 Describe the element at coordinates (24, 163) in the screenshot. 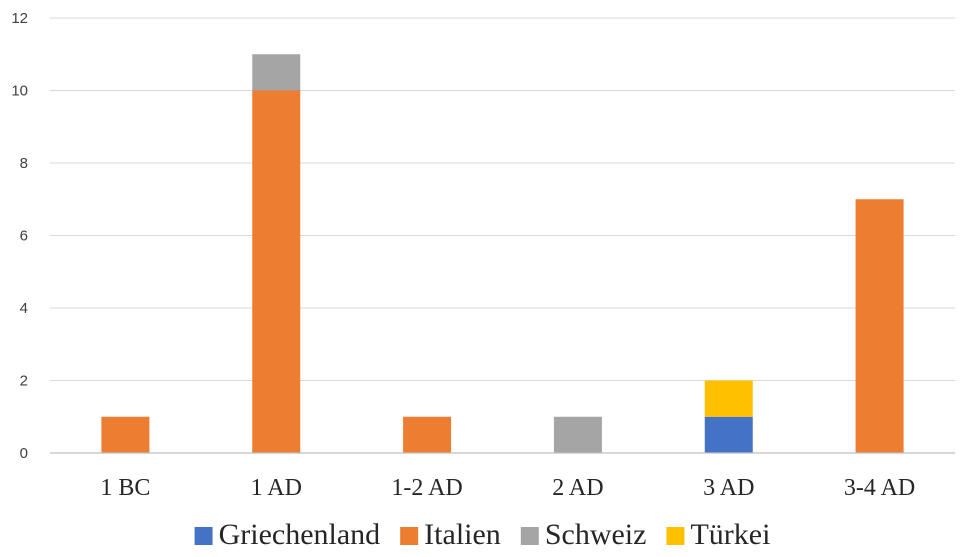

I see `y-tick-label: 8` at that location.